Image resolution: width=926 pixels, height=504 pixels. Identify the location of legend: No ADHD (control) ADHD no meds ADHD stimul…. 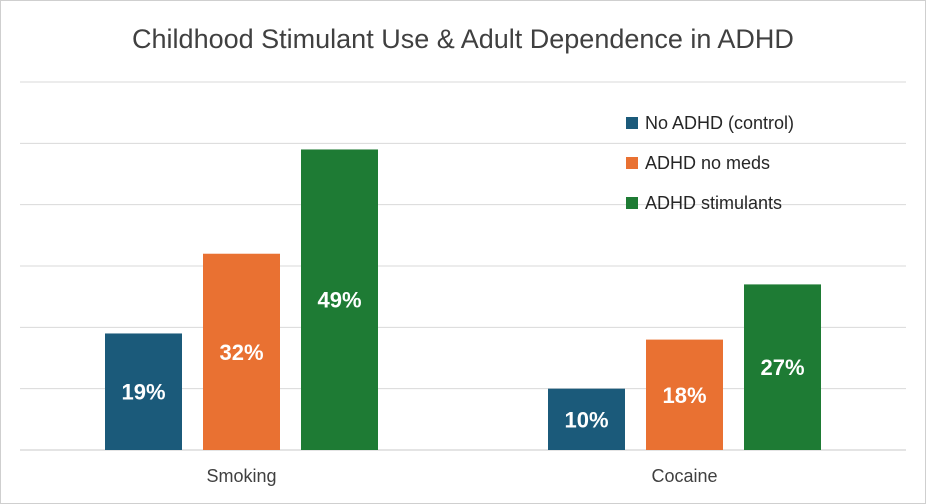
(710, 163).